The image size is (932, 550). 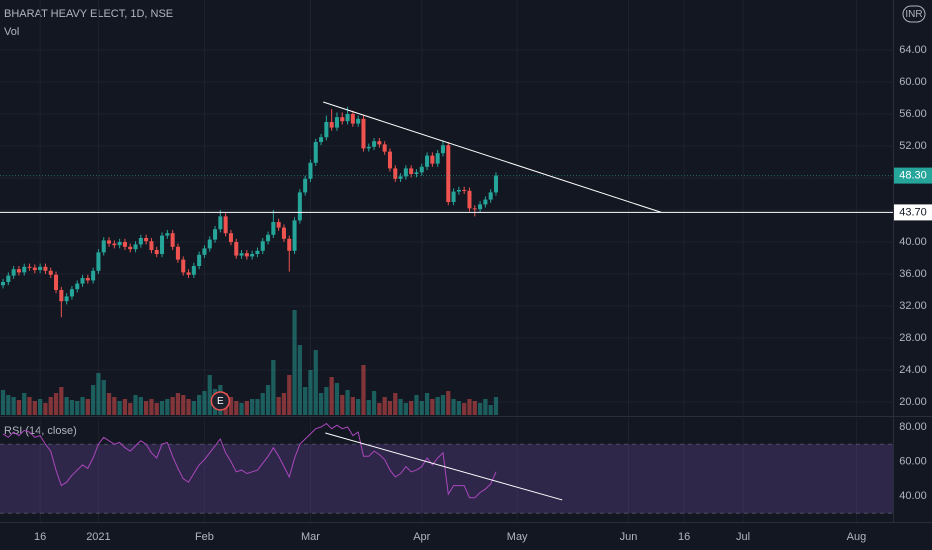 I want to click on rsi-trend-line, so click(x=444, y=466).